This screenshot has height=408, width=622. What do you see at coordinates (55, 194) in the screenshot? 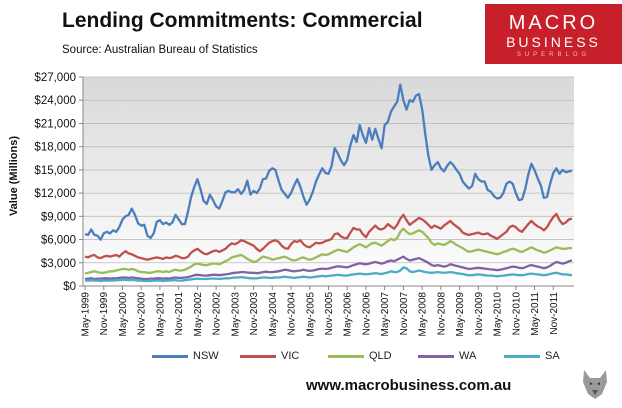
I see `y-tick-label: $12,000` at bounding box center [55, 194].